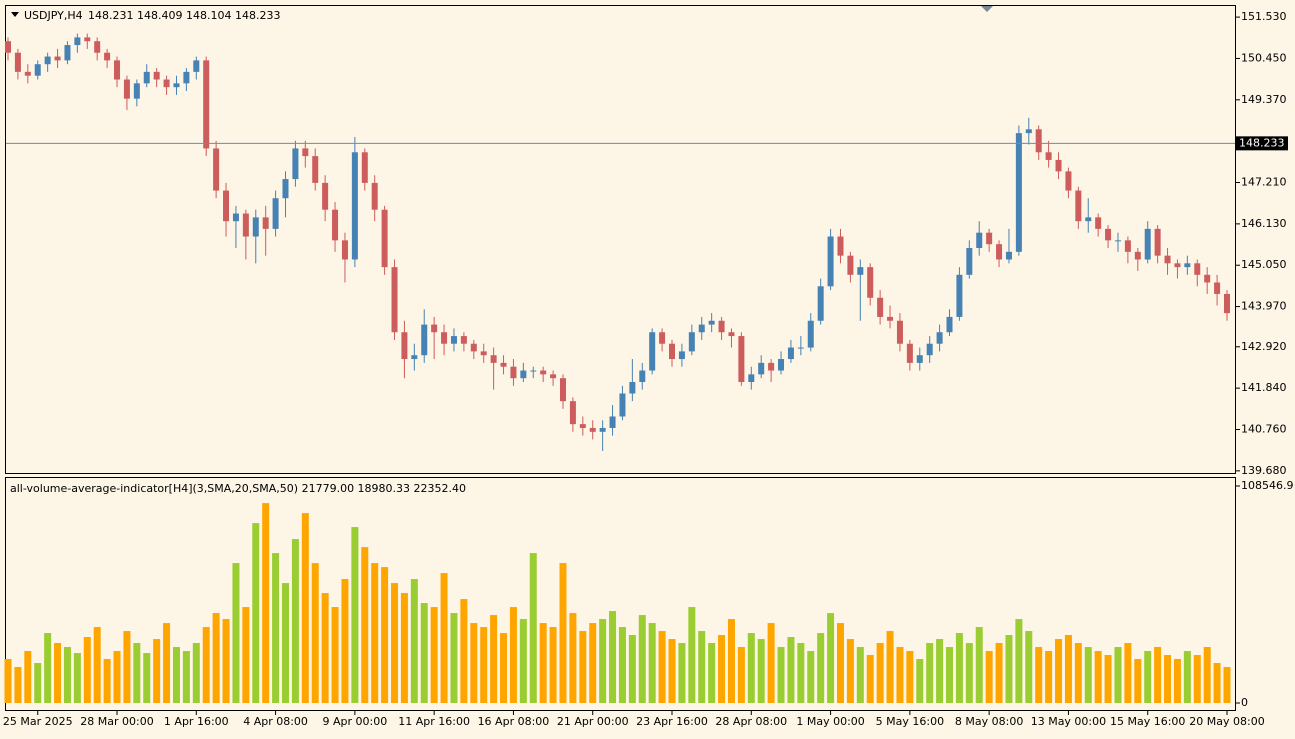  I want to click on collapse-icon, so click(15, 14).